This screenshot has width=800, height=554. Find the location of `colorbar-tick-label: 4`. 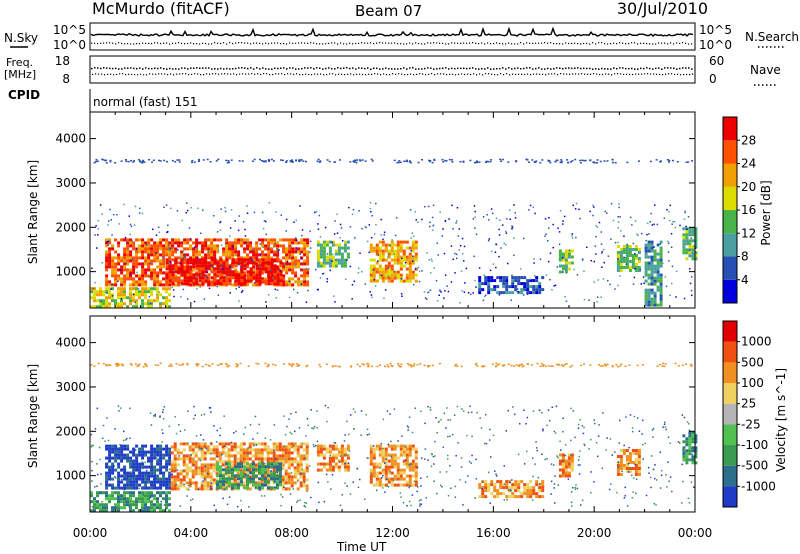

colorbar-tick-label: 4 is located at coordinates (745, 280).